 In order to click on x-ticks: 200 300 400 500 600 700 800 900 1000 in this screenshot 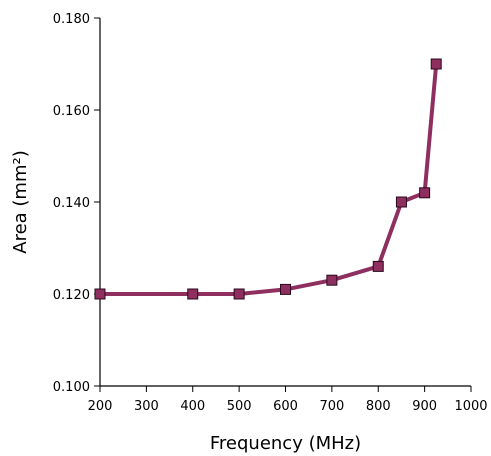, I will do `click(288, 400)`.